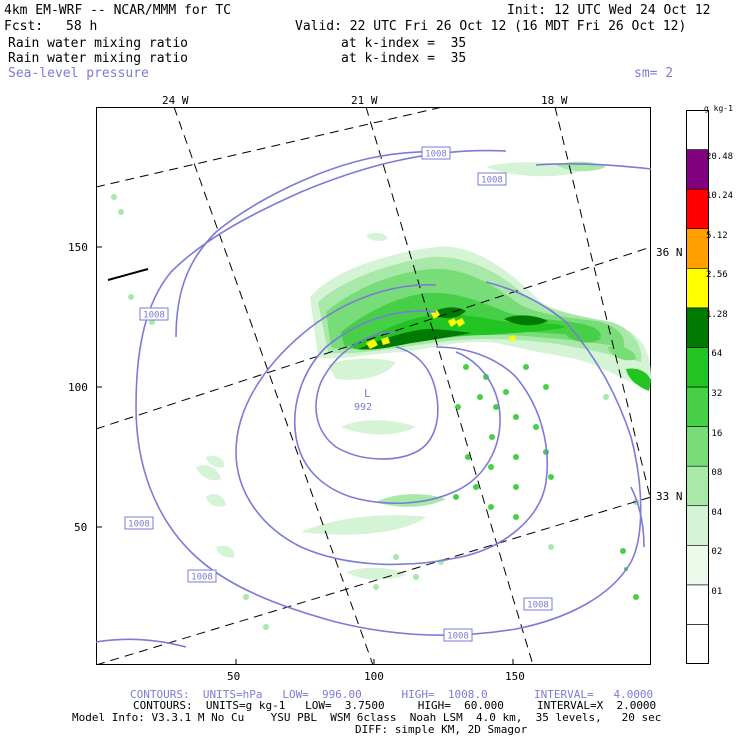  Describe the element at coordinates (374, 676) in the screenshot. I see `x-tick-100: 100` at that location.